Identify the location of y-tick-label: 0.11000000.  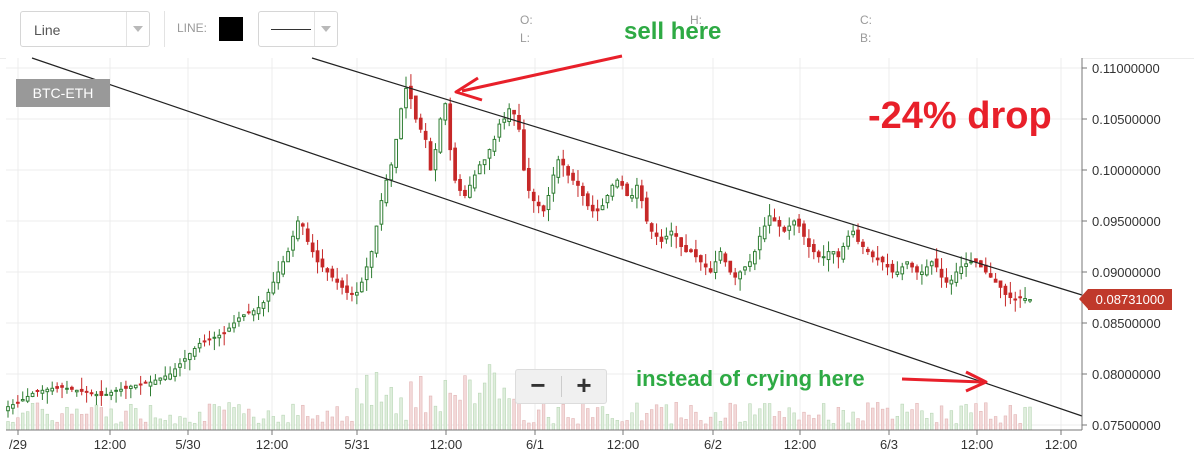
(1126, 68).